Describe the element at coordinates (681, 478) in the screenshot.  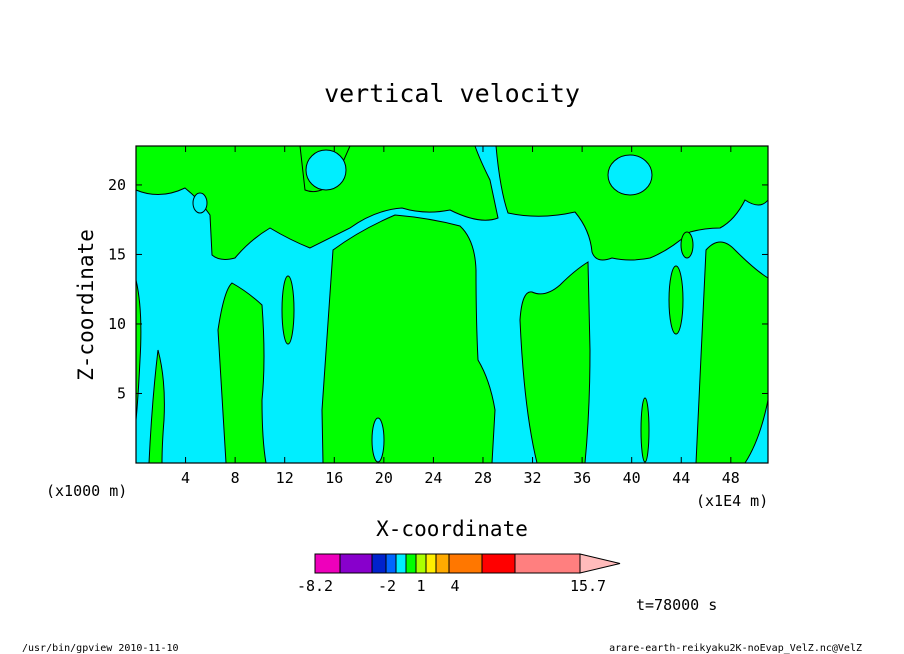
I see `x-tick-label: 44` at that location.